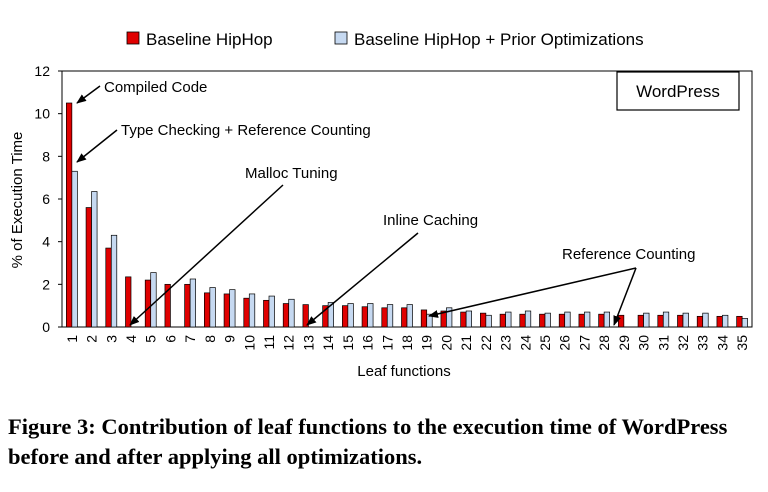 The width and height of the screenshot is (768, 492). Describe the element at coordinates (387, 343) in the screenshot. I see `x-tick-label: 17` at that location.